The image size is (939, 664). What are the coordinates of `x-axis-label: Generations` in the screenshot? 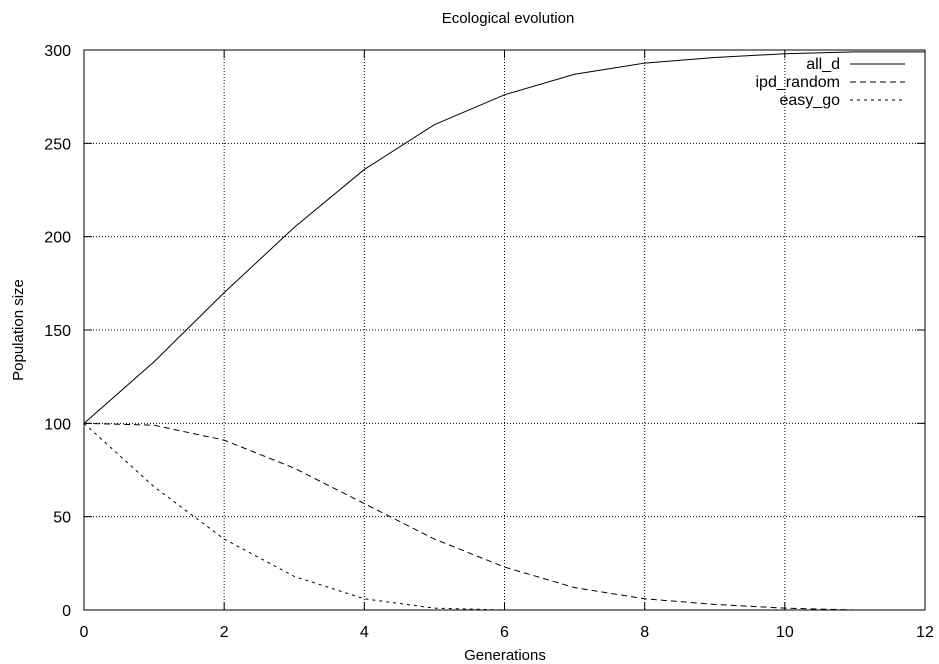 It's located at (505, 655).